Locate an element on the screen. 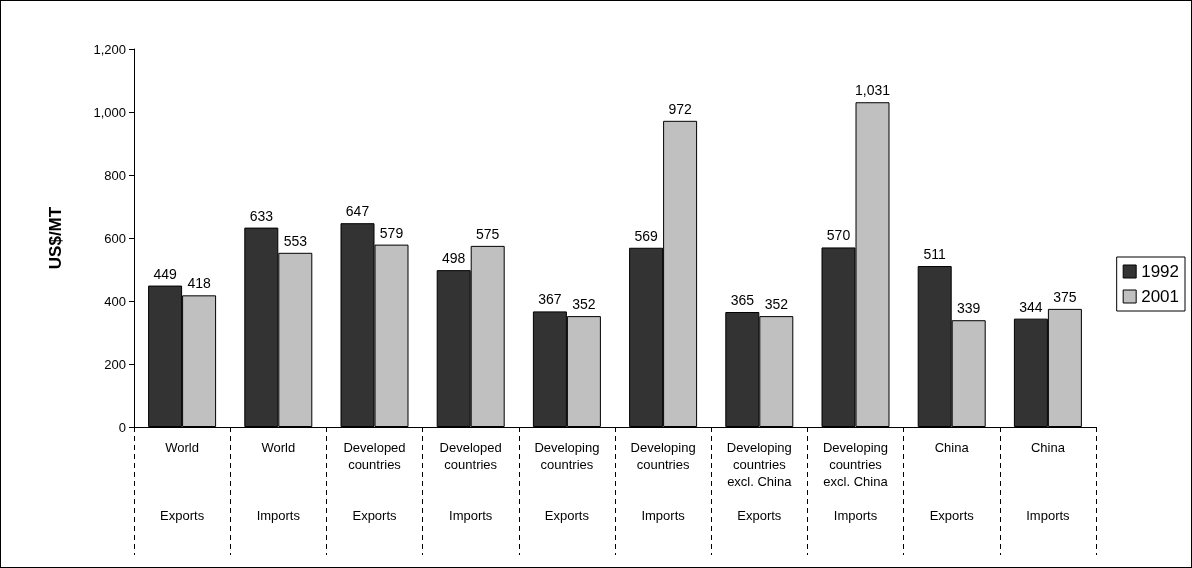 This screenshot has height=568, width=1192. category-label: Developing countries excl. China Exports is located at coordinates (759, 481).